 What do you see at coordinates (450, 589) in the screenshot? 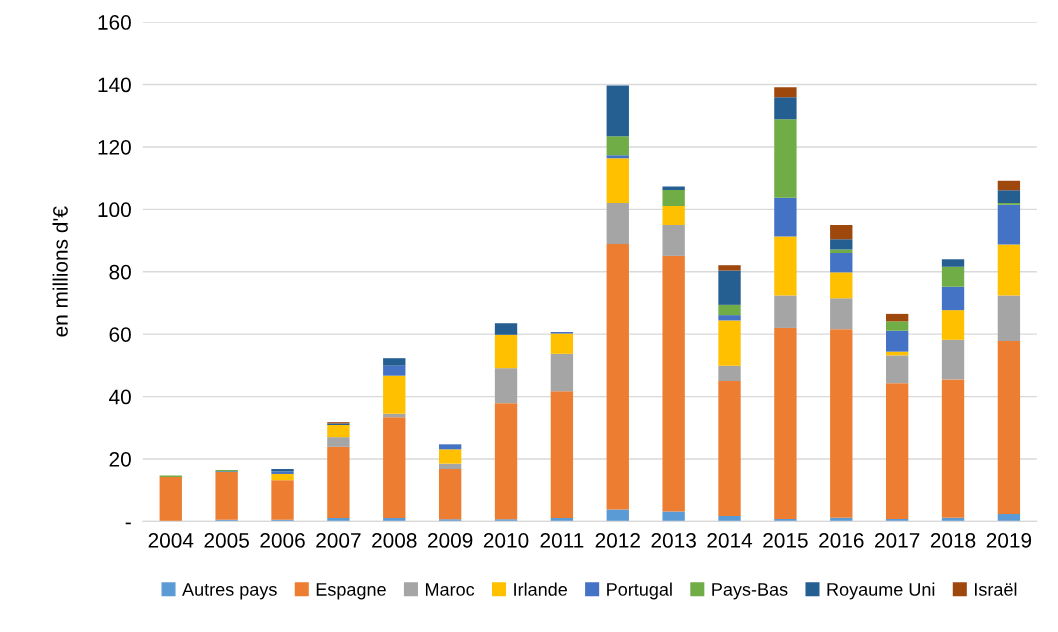
I see `legend-label: Maroc` at bounding box center [450, 589].